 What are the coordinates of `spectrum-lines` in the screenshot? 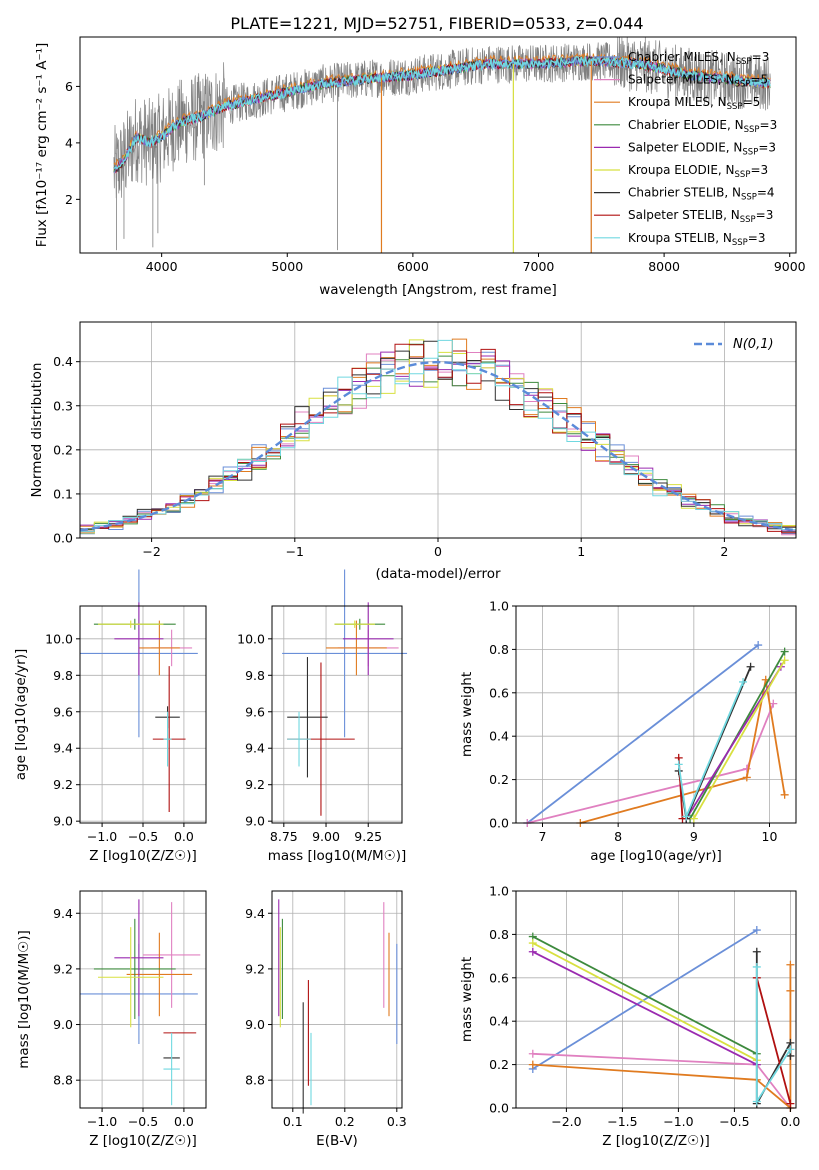 It's located at (442, 145).